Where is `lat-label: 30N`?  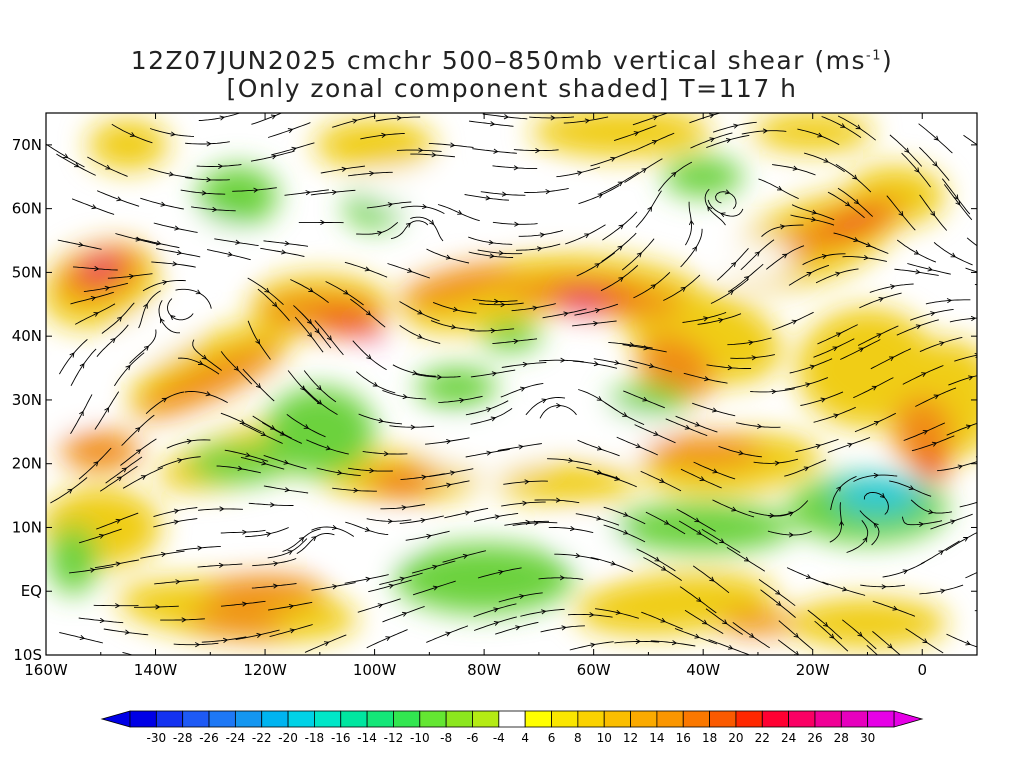 lat-label: 30N is located at coordinates (27, 400).